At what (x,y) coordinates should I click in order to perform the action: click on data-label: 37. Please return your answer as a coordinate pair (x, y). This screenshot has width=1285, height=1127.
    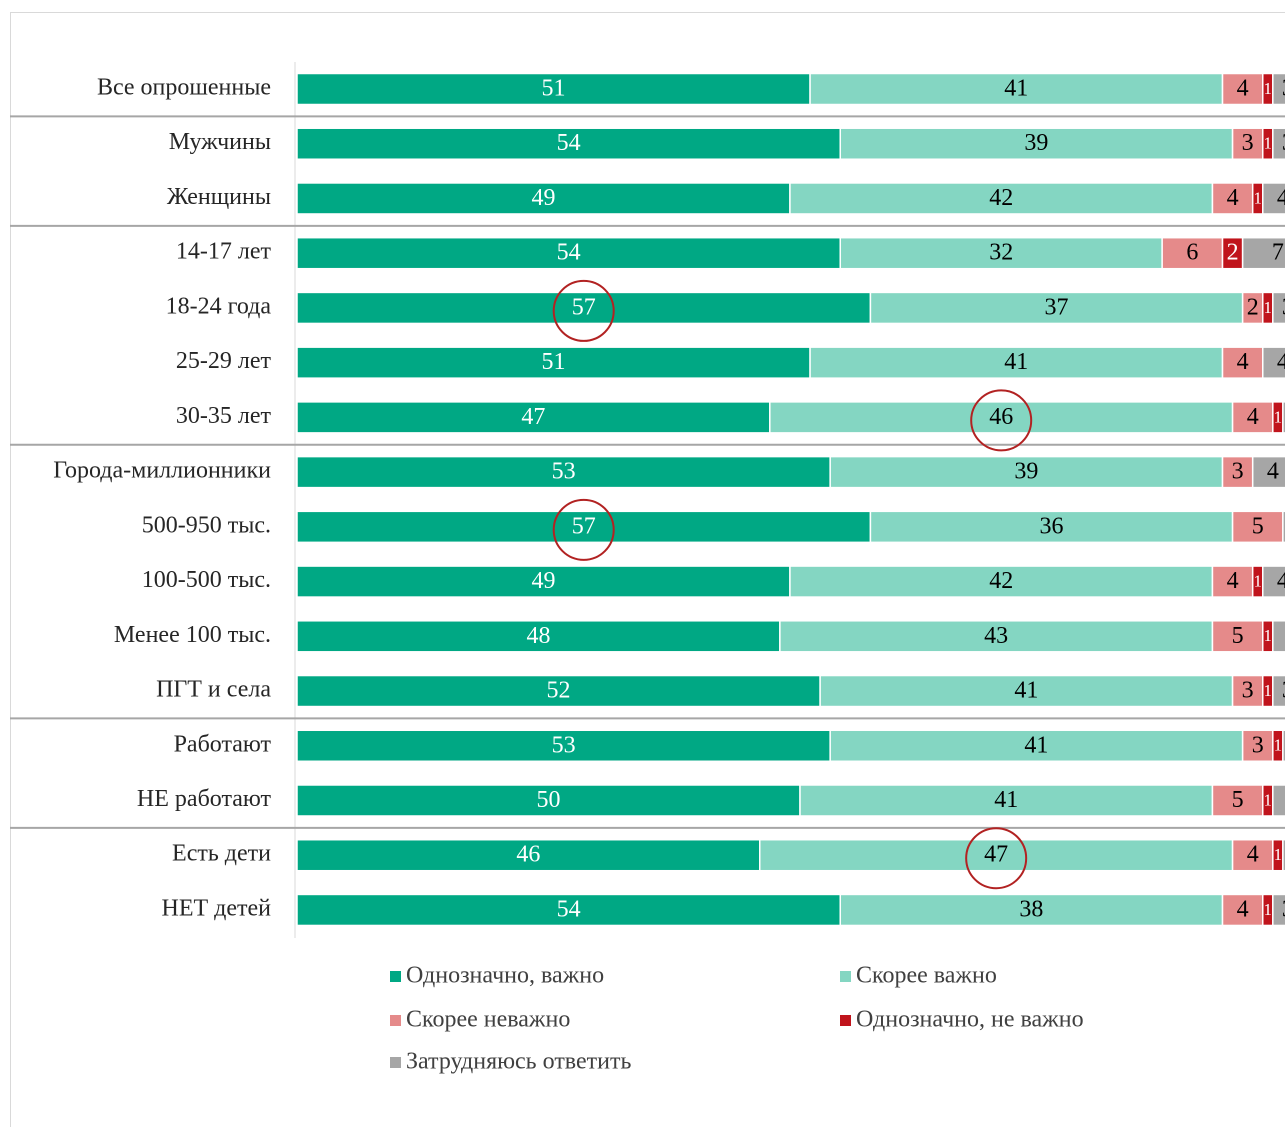
    Looking at the image, I should click on (1057, 307).